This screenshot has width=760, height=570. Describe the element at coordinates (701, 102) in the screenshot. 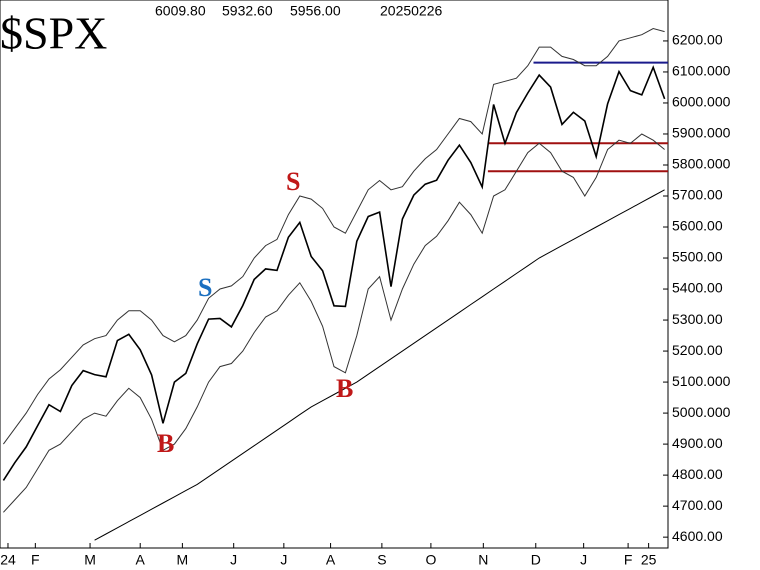

I see `y-tick-label: 6000.000` at that location.